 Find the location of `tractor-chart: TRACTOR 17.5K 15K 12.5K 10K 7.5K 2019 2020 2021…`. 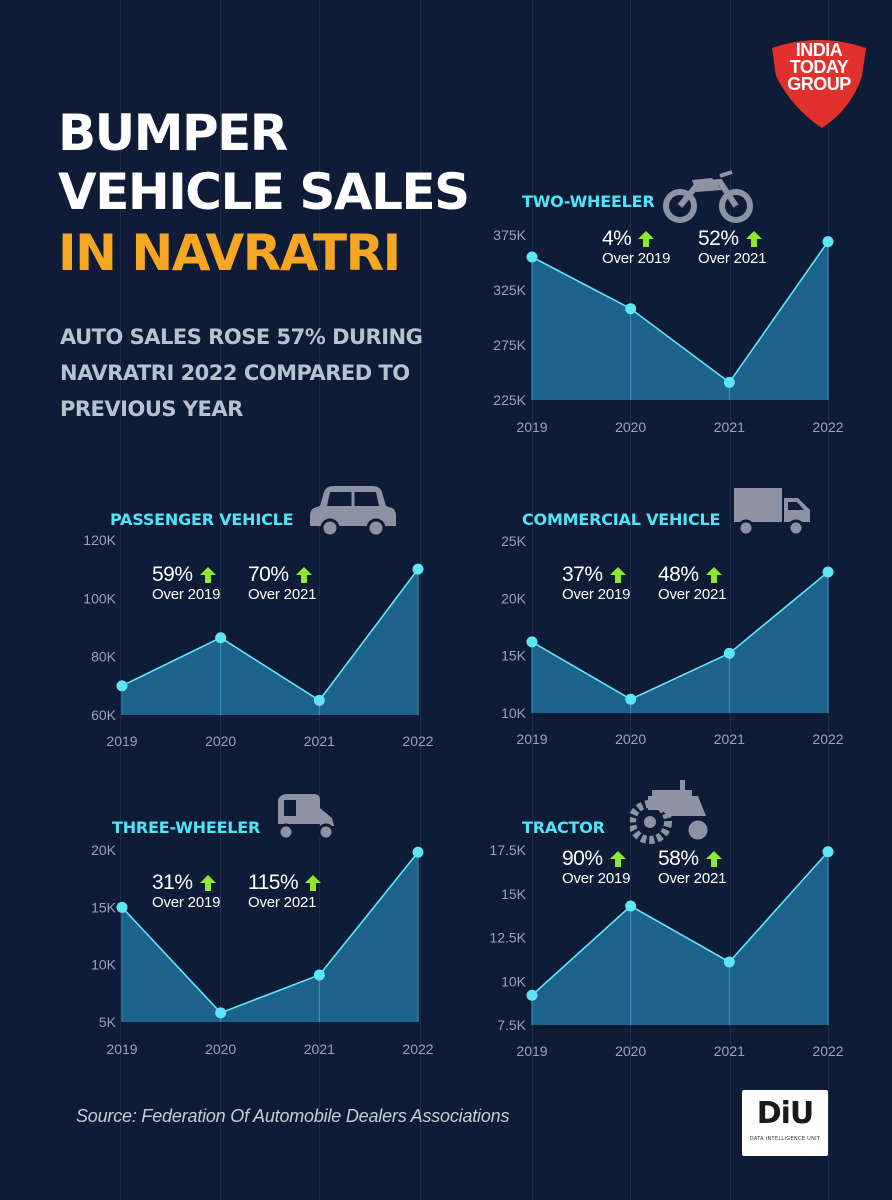

tractor-chart: TRACTOR 17.5K 15K 12.5K 10K 7.5K 2019 2020 2021… is located at coordinates (672, 919).